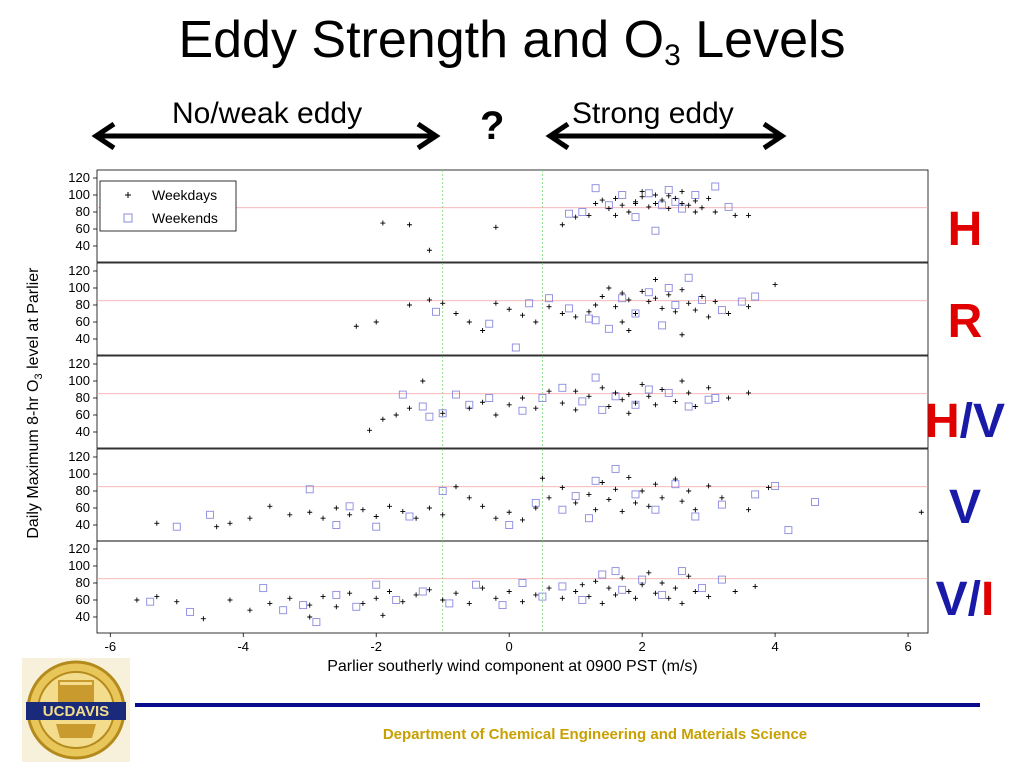 This screenshot has width=1024, height=768. I want to click on panel-frame, so click(512, 402).